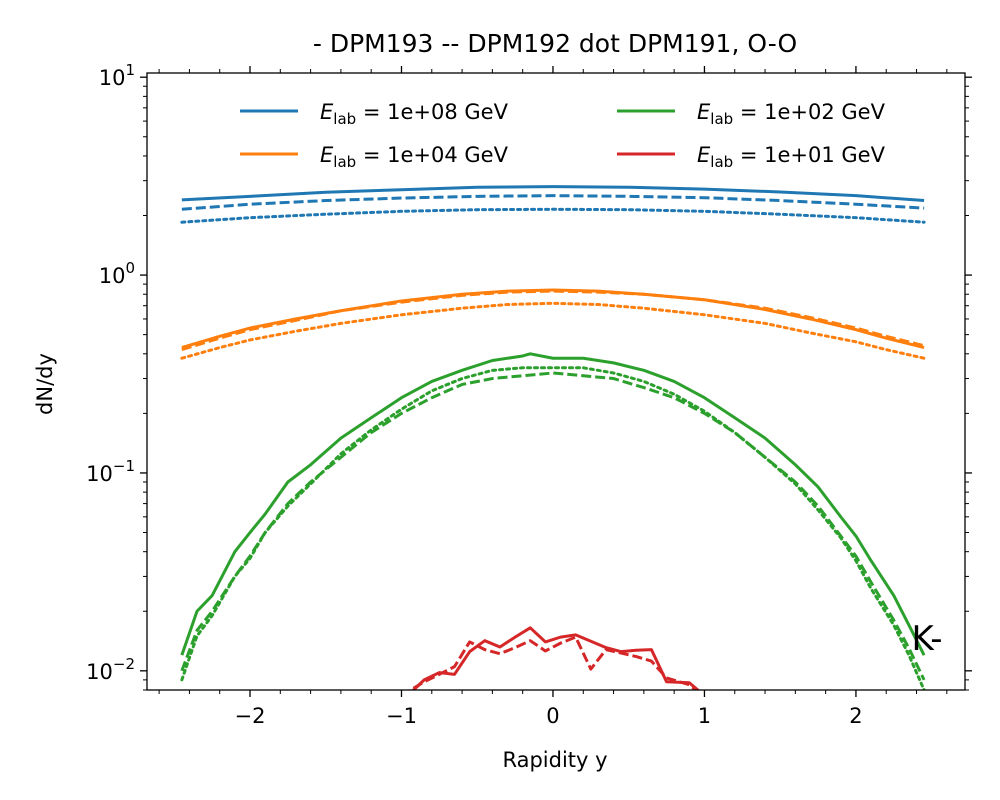 The image size is (1000, 800). What do you see at coordinates (414, 114) in the screenshot?
I see `legend-label: Elab = 1e+08 GeV` at bounding box center [414, 114].